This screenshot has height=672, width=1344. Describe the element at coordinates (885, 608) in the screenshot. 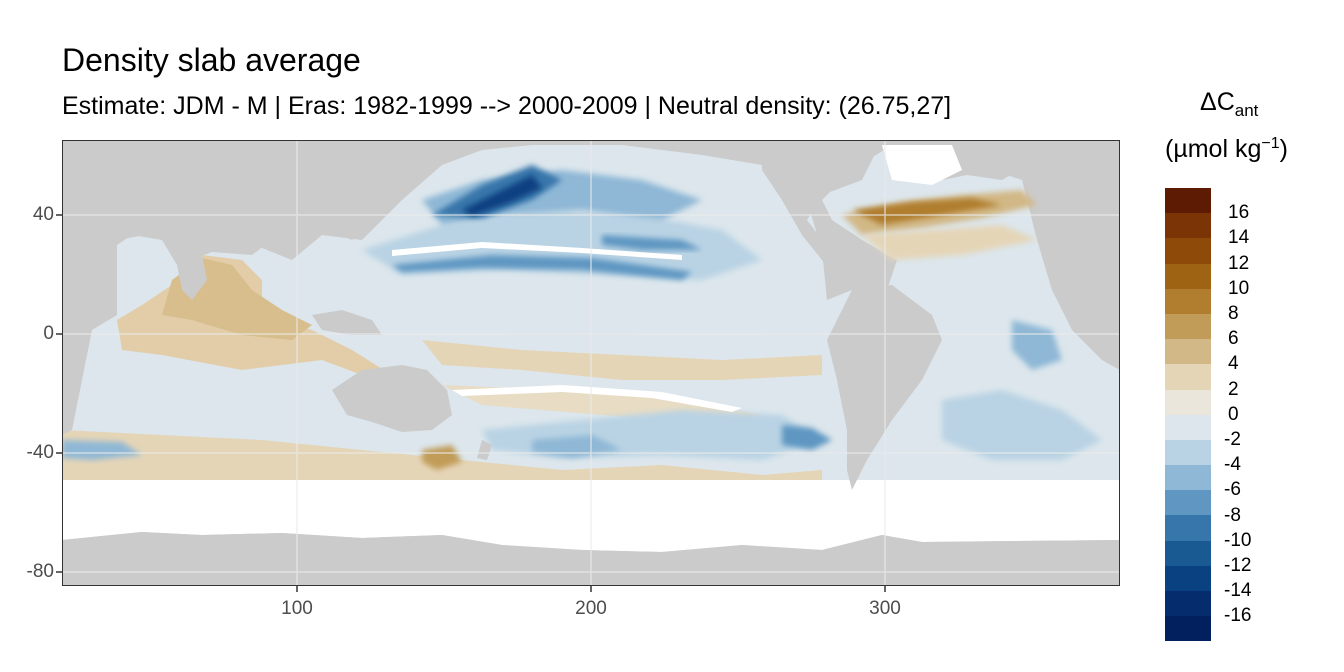

I see `x-tick-label: 300` at that location.